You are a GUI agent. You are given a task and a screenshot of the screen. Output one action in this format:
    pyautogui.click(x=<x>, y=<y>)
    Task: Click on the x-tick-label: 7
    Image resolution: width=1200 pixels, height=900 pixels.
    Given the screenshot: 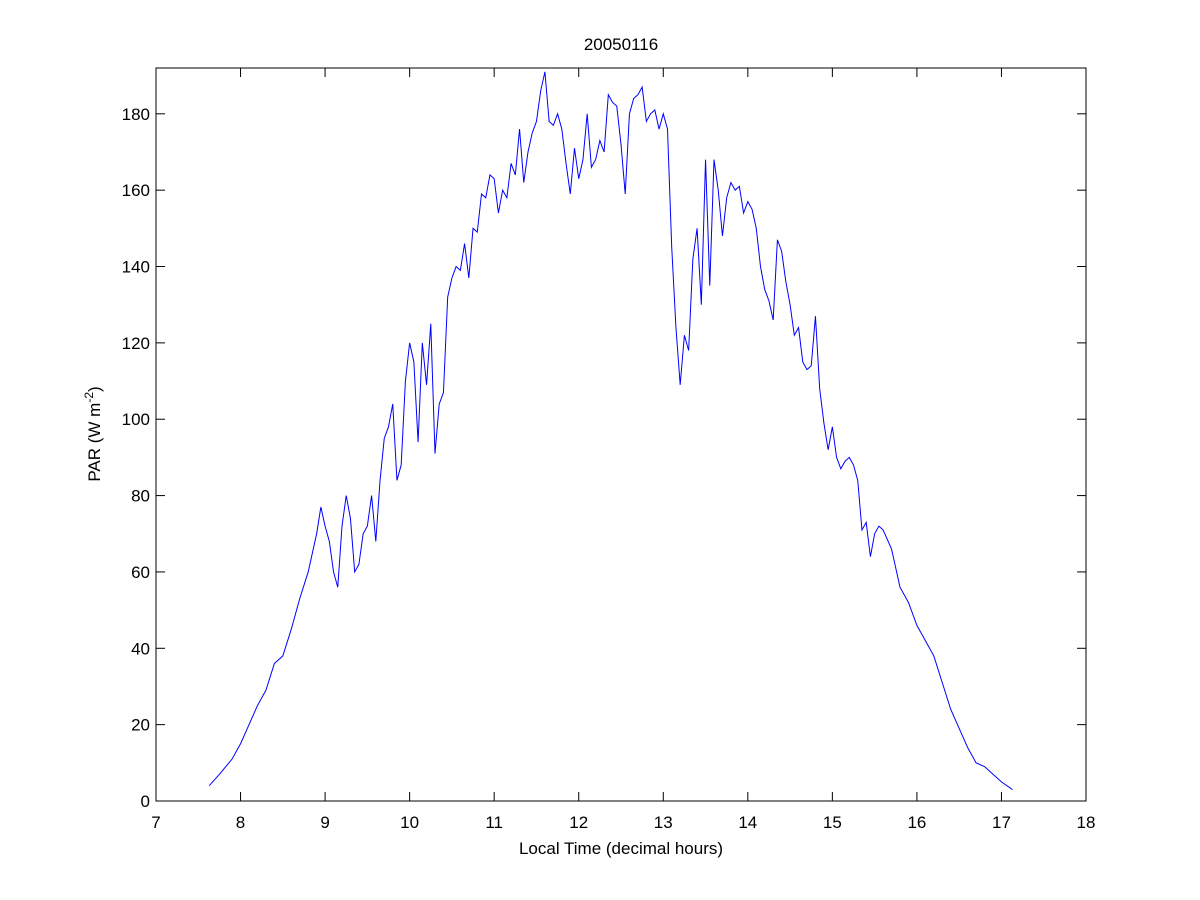 What is the action you would take?
    pyautogui.click(x=155, y=822)
    